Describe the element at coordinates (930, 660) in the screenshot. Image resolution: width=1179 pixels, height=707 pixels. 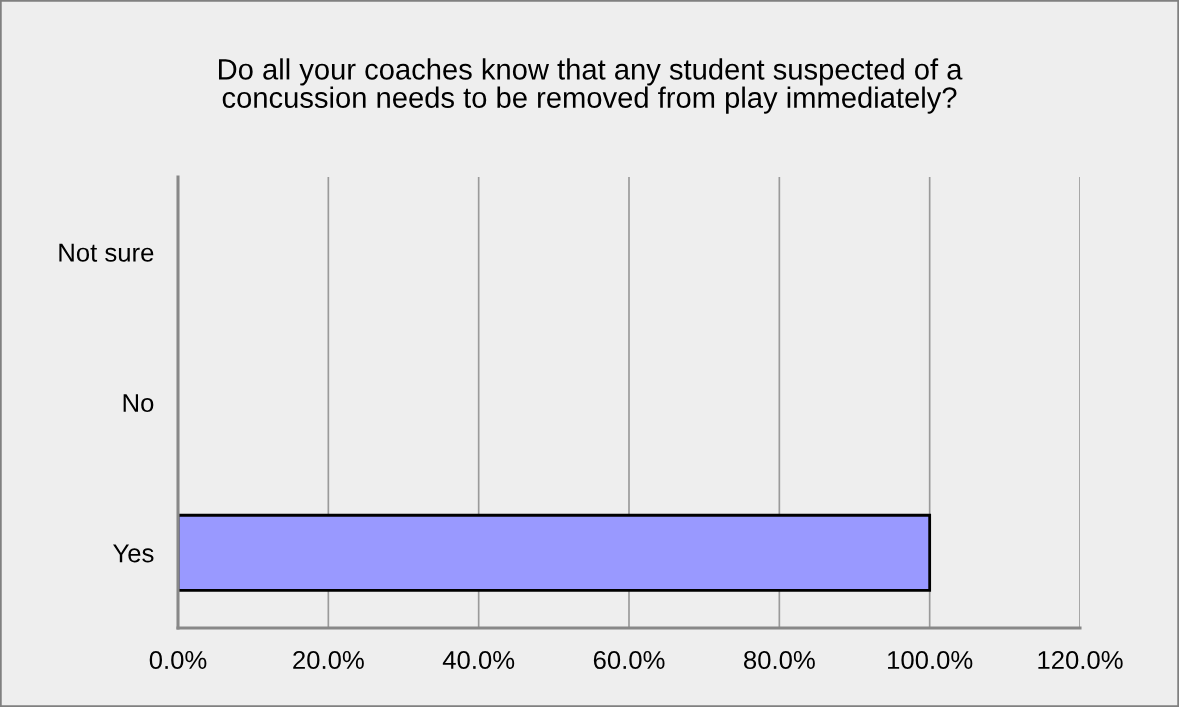
I see `x-tick-label: 100.0%` at that location.